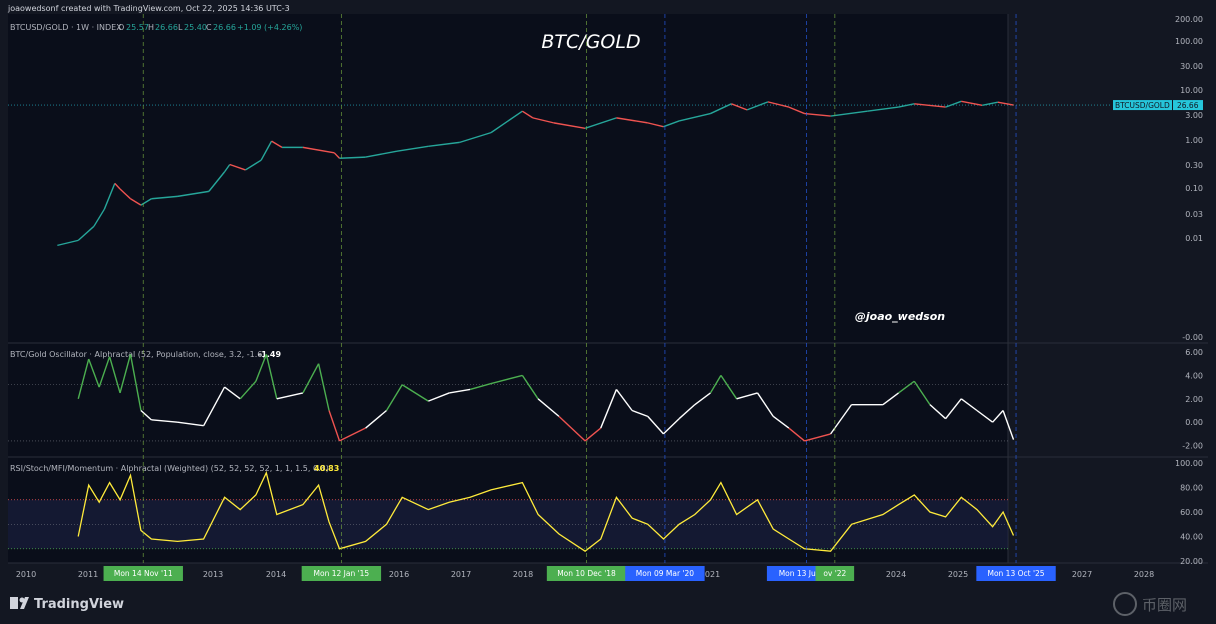  What do you see at coordinates (1194, 188) in the screenshot?
I see `price-tick-label: 0.10` at bounding box center [1194, 188].